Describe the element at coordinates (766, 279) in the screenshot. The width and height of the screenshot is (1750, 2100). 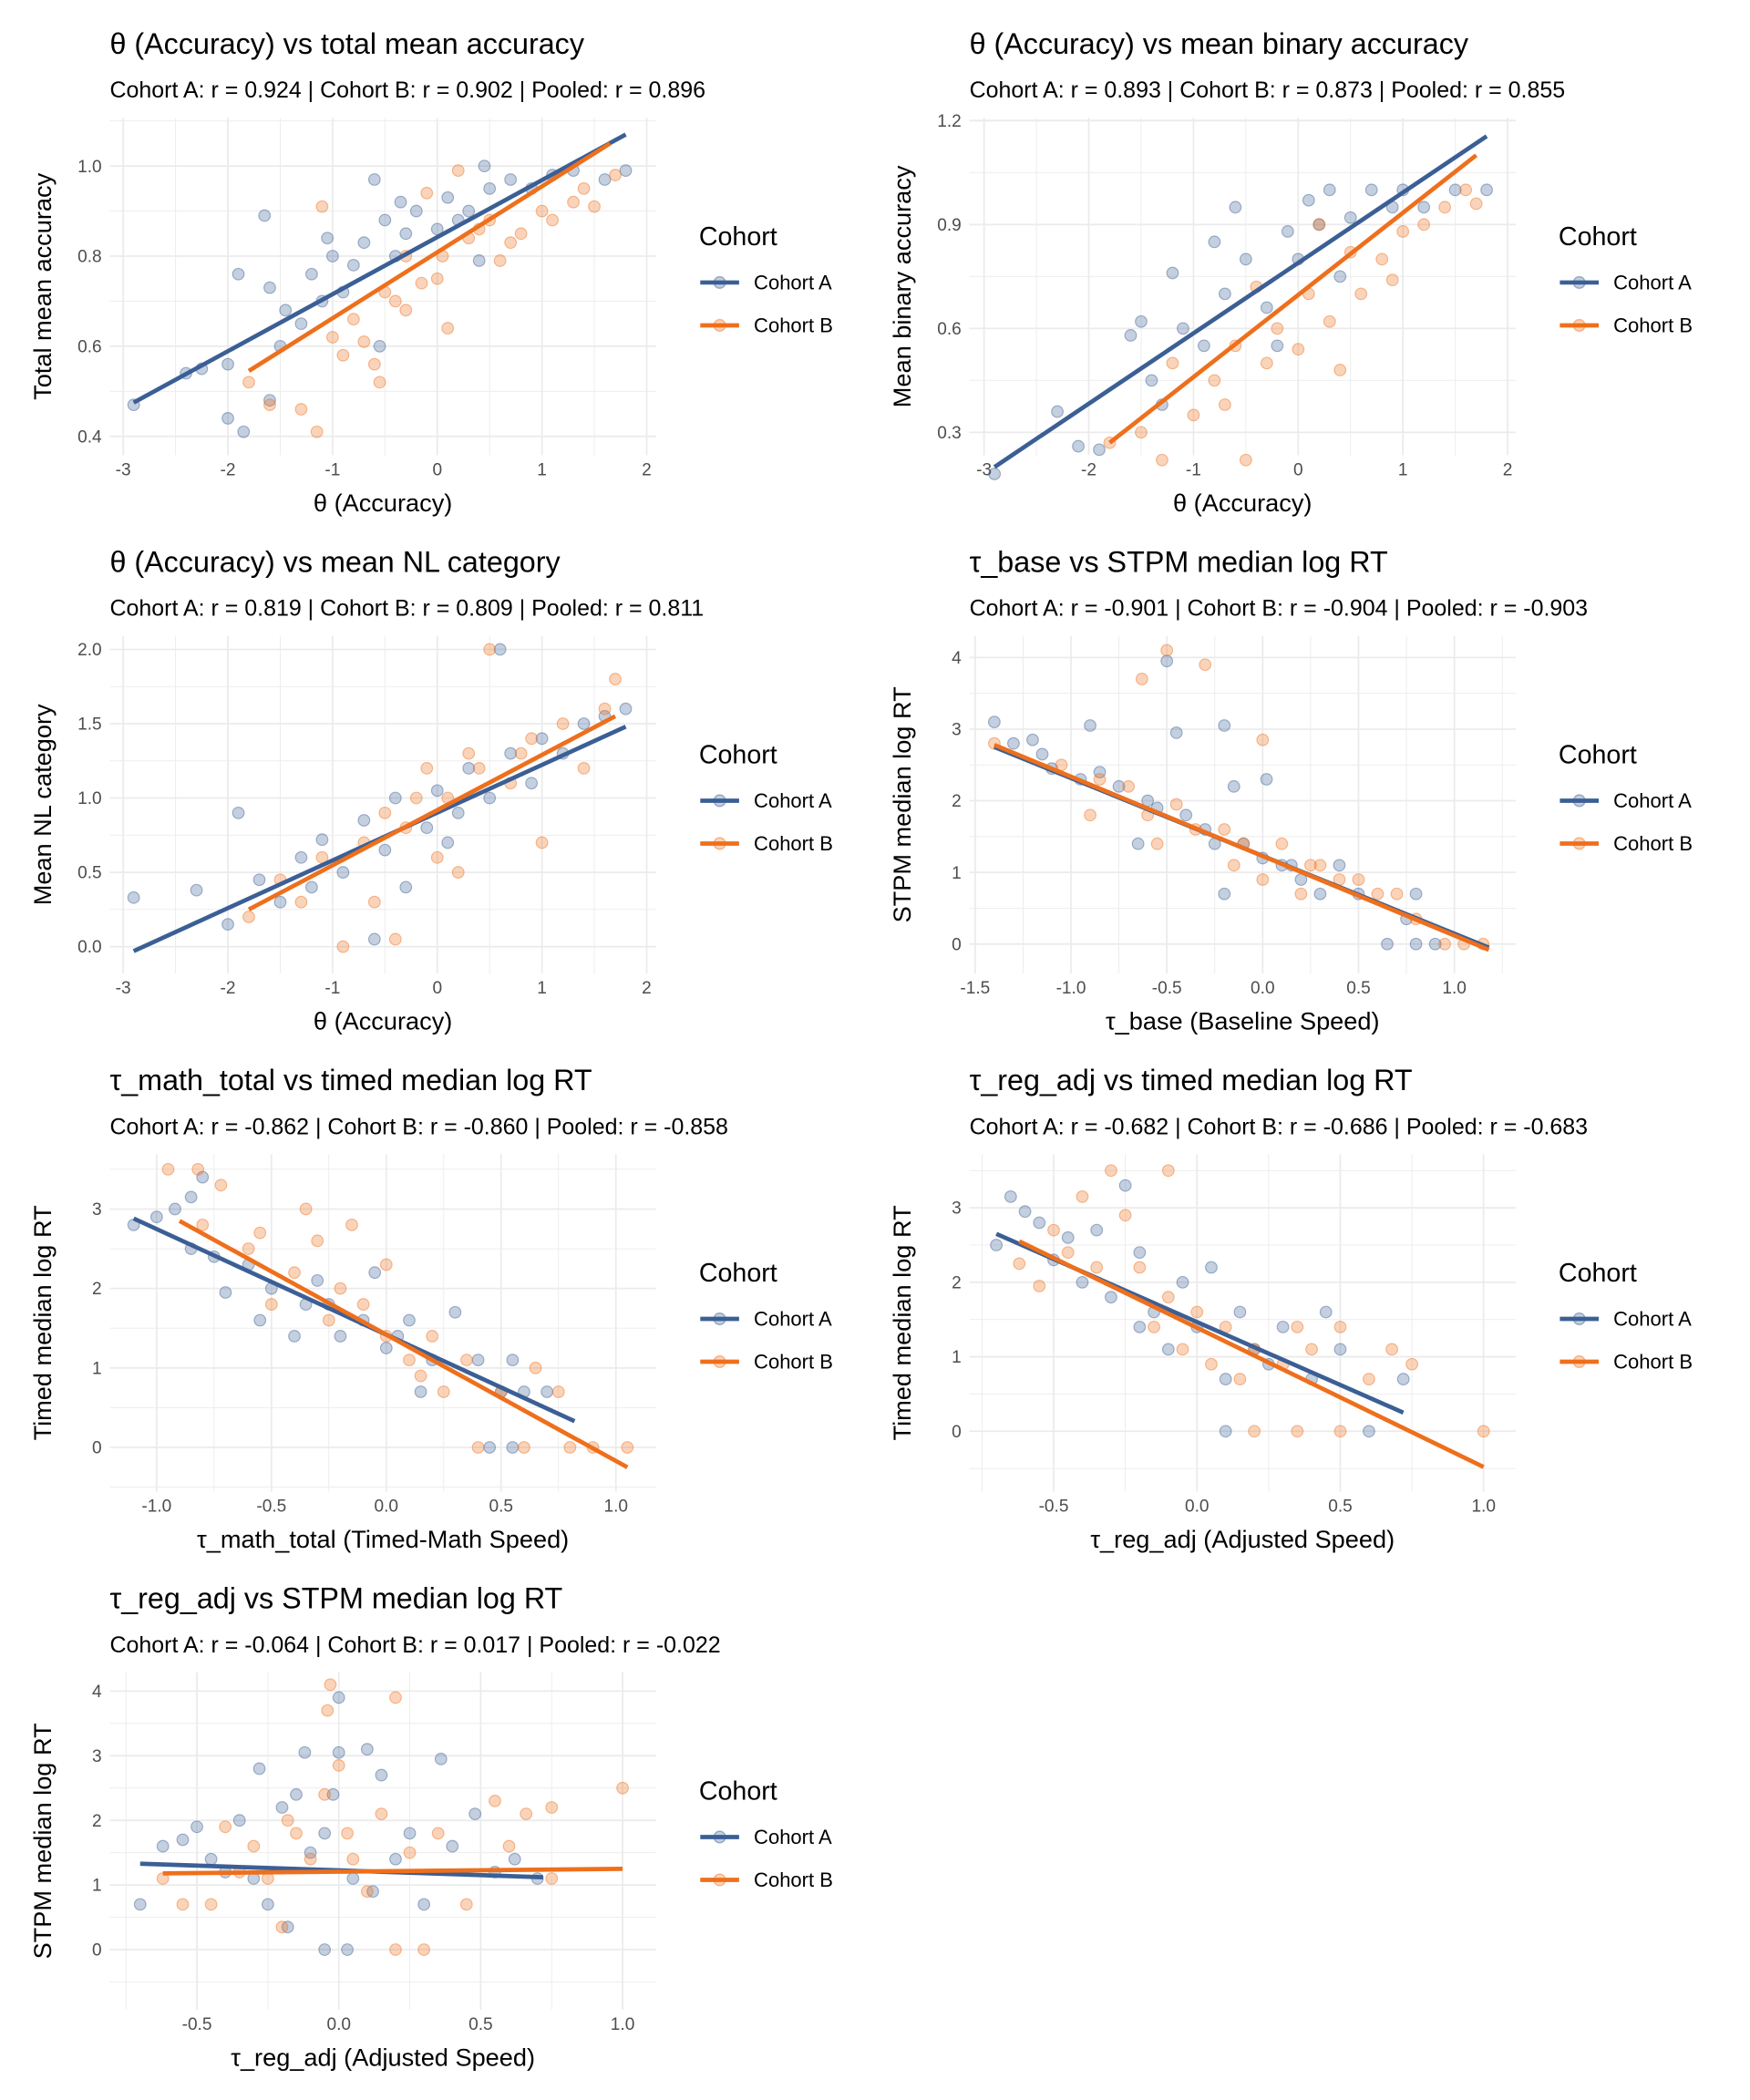
I see `legend: Cohort Cohort A Cohort B` at that location.